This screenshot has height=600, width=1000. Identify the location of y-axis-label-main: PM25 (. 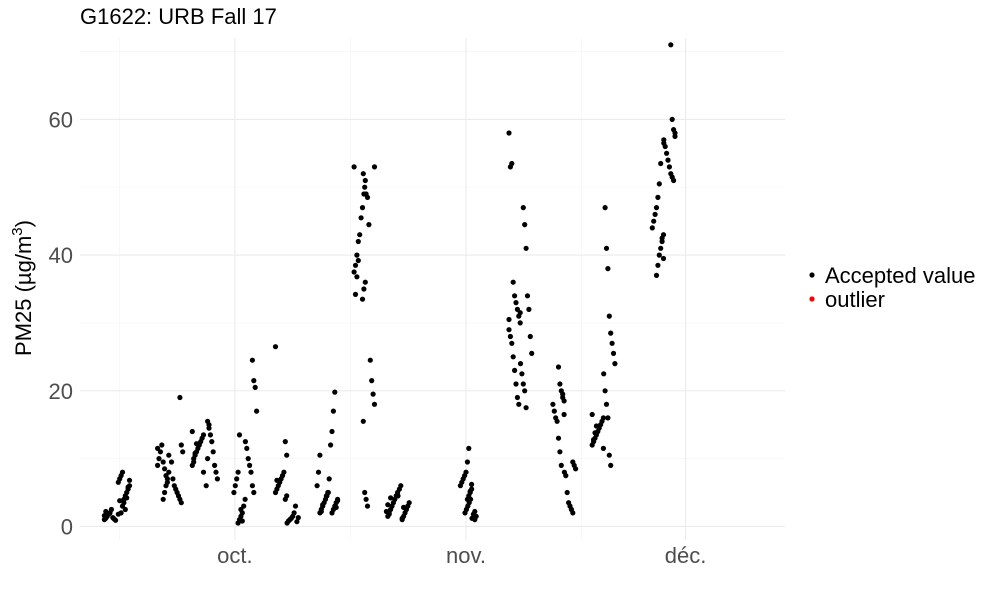
(23, 320).